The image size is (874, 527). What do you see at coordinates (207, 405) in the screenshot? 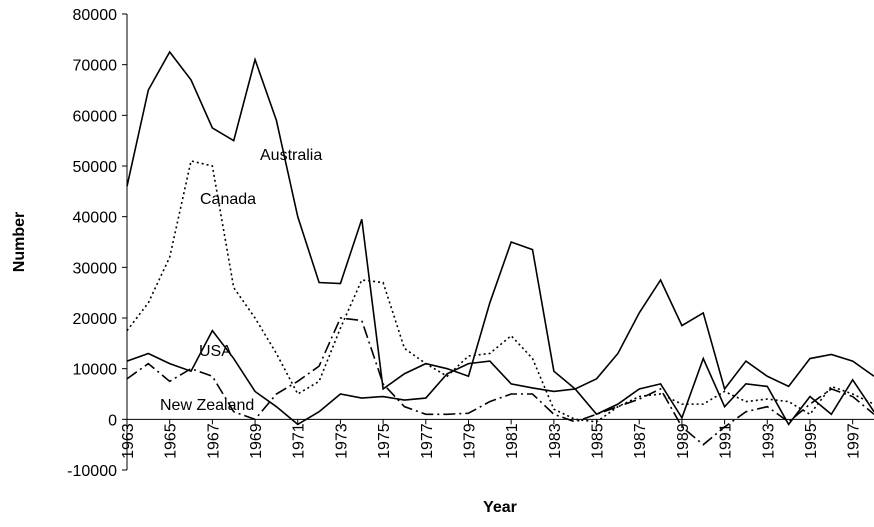
I see `series-label: New Zealand` at bounding box center [207, 405].